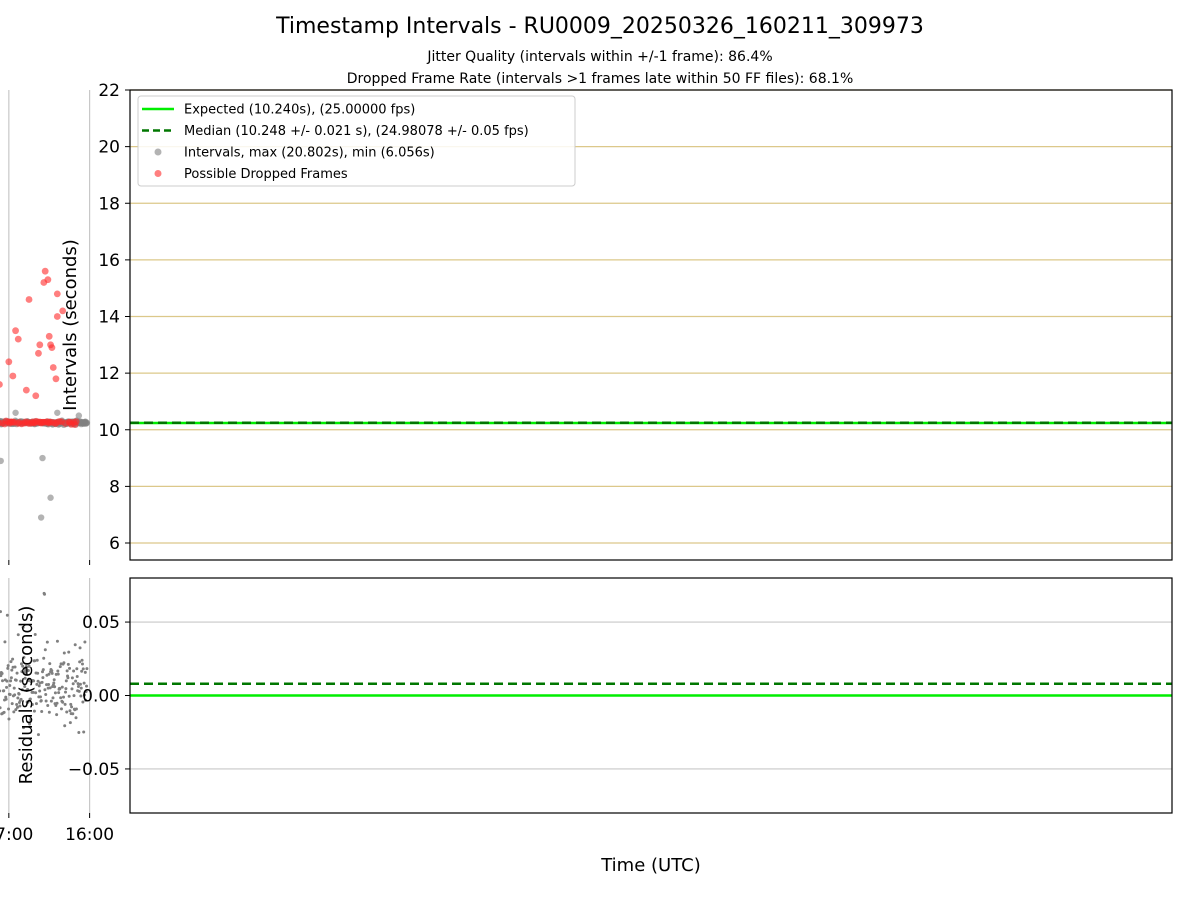 Image resolution: width=1200 pixels, height=900 pixels. I want to click on y-tick-label-top: 22, so click(109, 91).